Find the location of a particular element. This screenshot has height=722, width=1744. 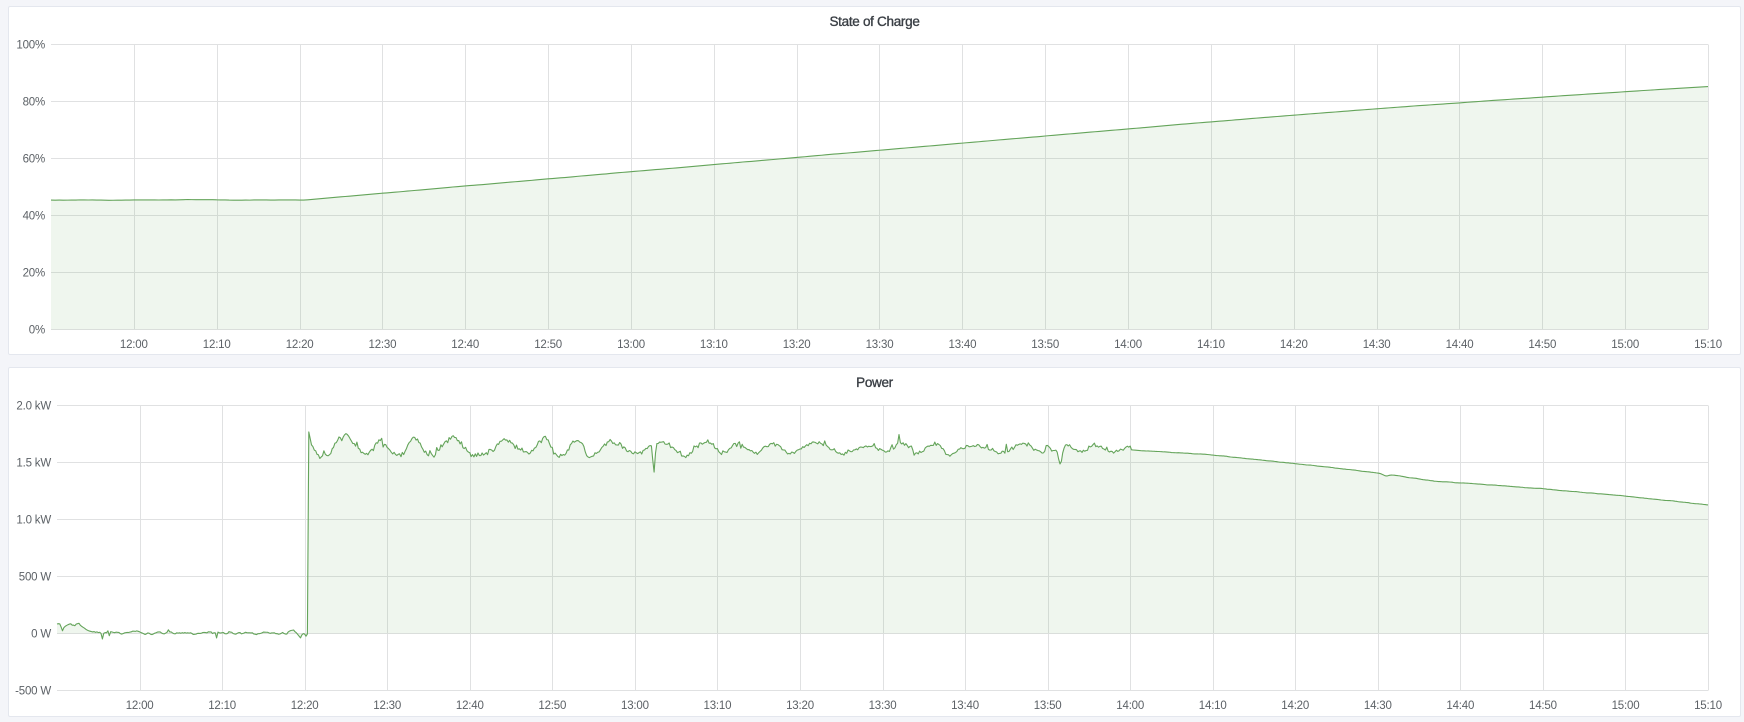

svg-text: 1.0 kW is located at coordinates (33, 521).